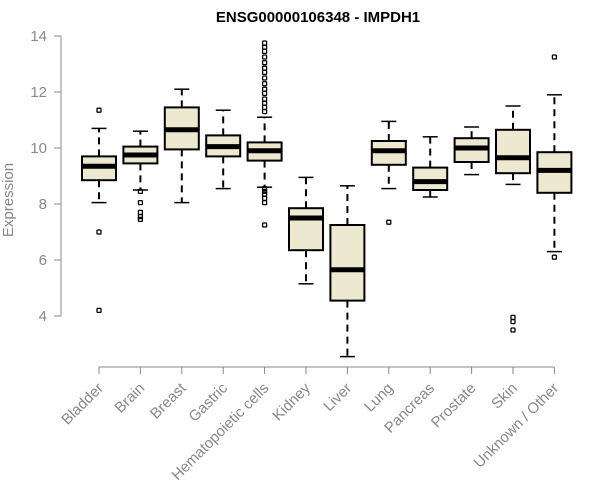 The width and height of the screenshot is (600, 500). I want to click on x-tick-label-bladder: Bladder, so click(82, 404).